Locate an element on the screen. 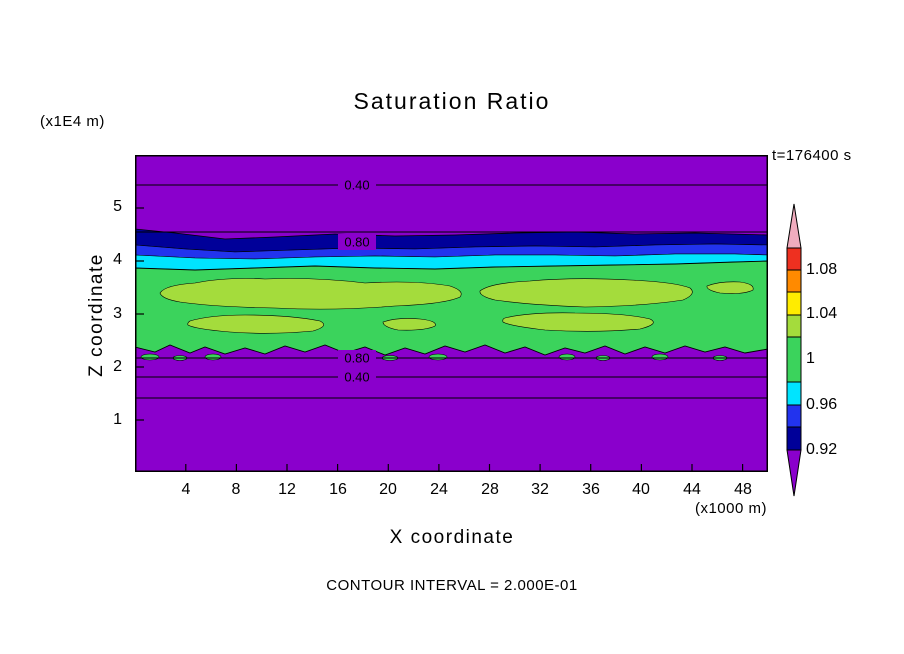 The height and width of the screenshot is (654, 904). x-tick-label: 16 is located at coordinates (338, 489).